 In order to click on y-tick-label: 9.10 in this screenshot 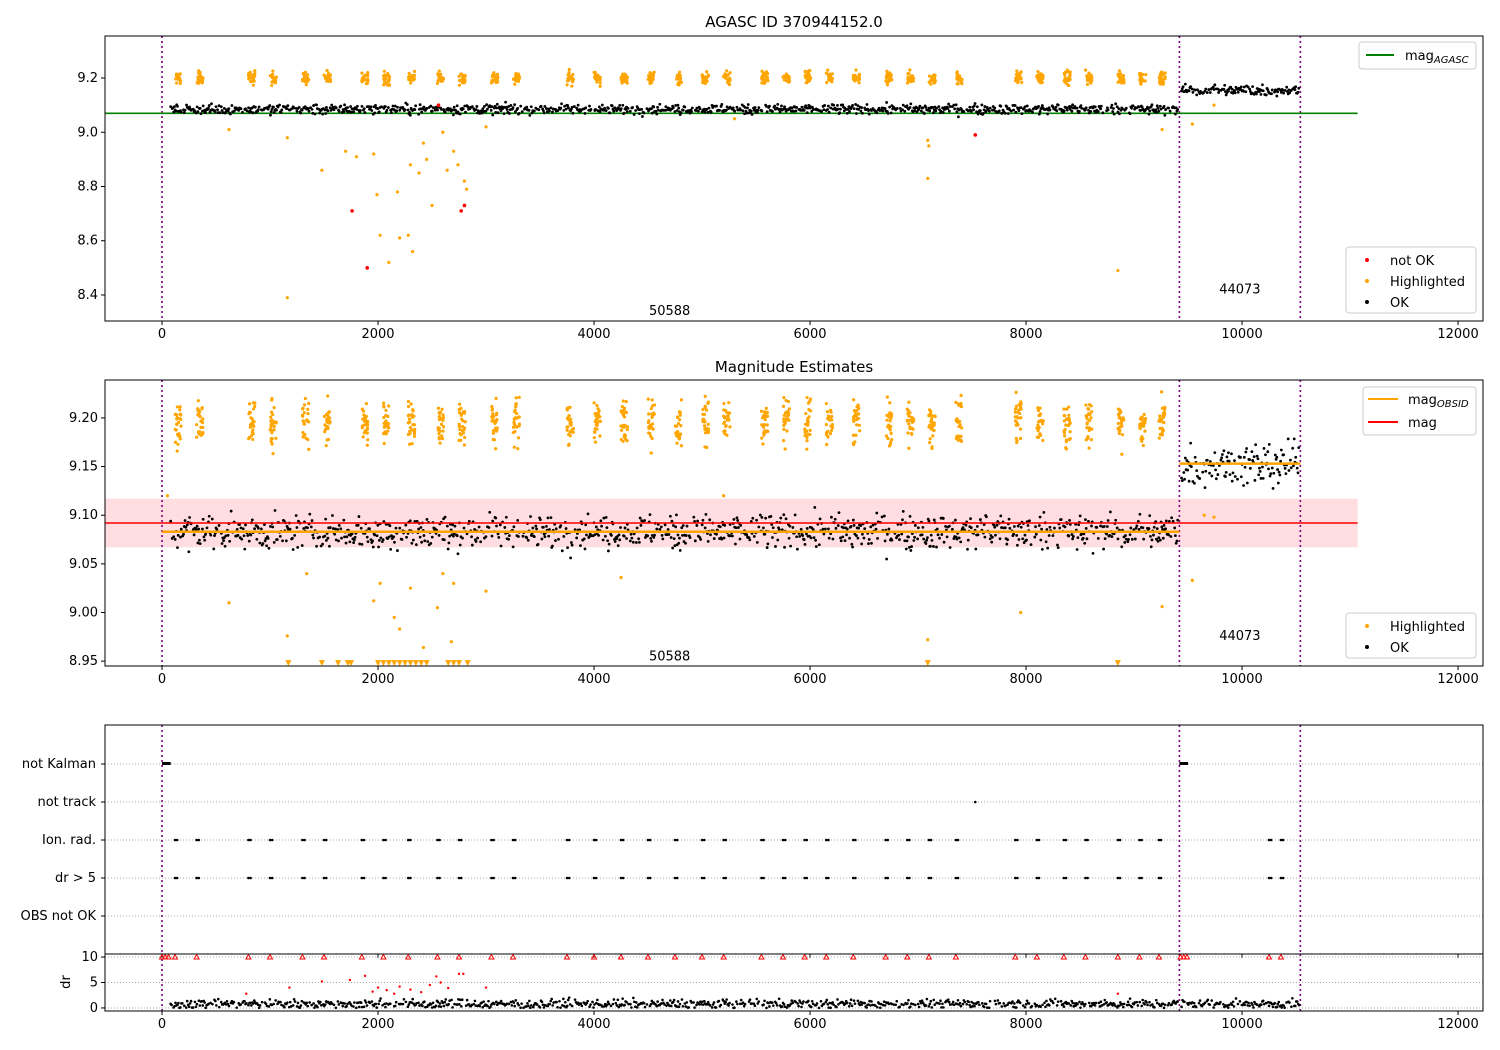, I will do `click(83, 515)`.